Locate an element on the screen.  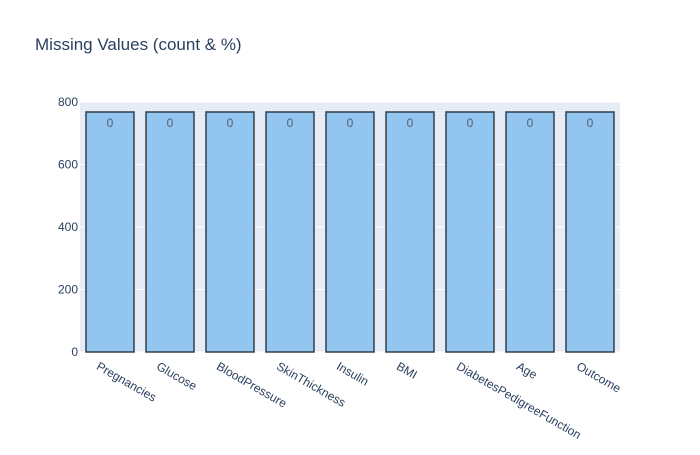
y-axis: 0 200 400 600 800 is located at coordinates (68, 227).